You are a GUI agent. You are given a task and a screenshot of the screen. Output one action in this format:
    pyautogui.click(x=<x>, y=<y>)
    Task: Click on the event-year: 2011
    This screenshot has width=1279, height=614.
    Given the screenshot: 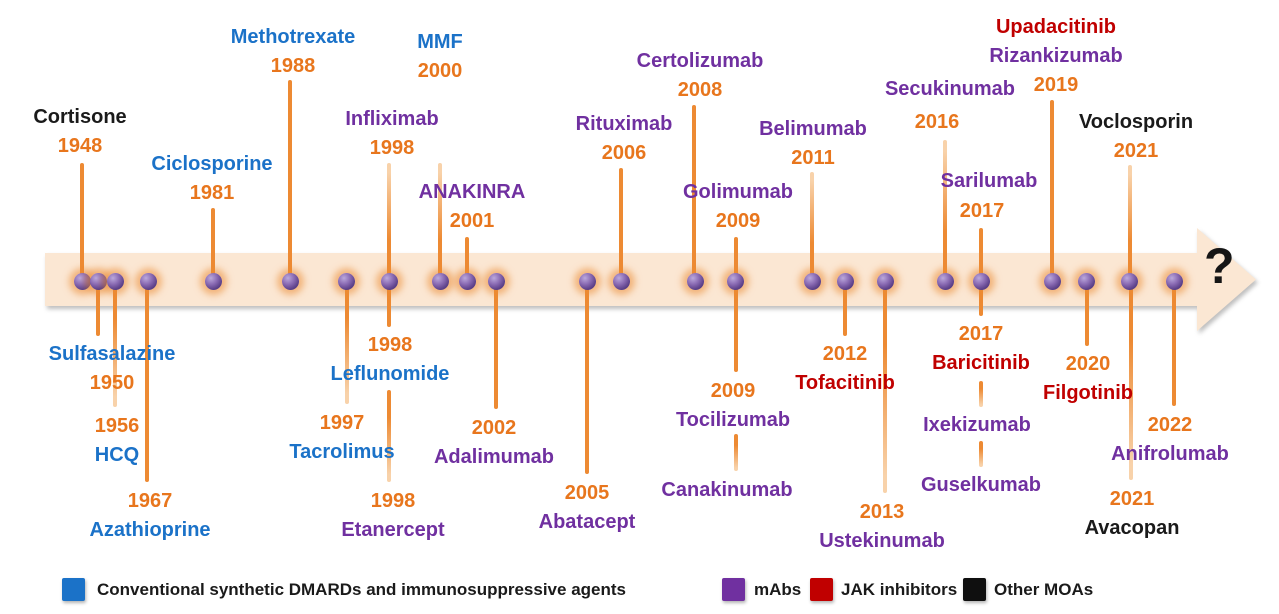 What is the action you would take?
    pyautogui.click(x=813, y=158)
    